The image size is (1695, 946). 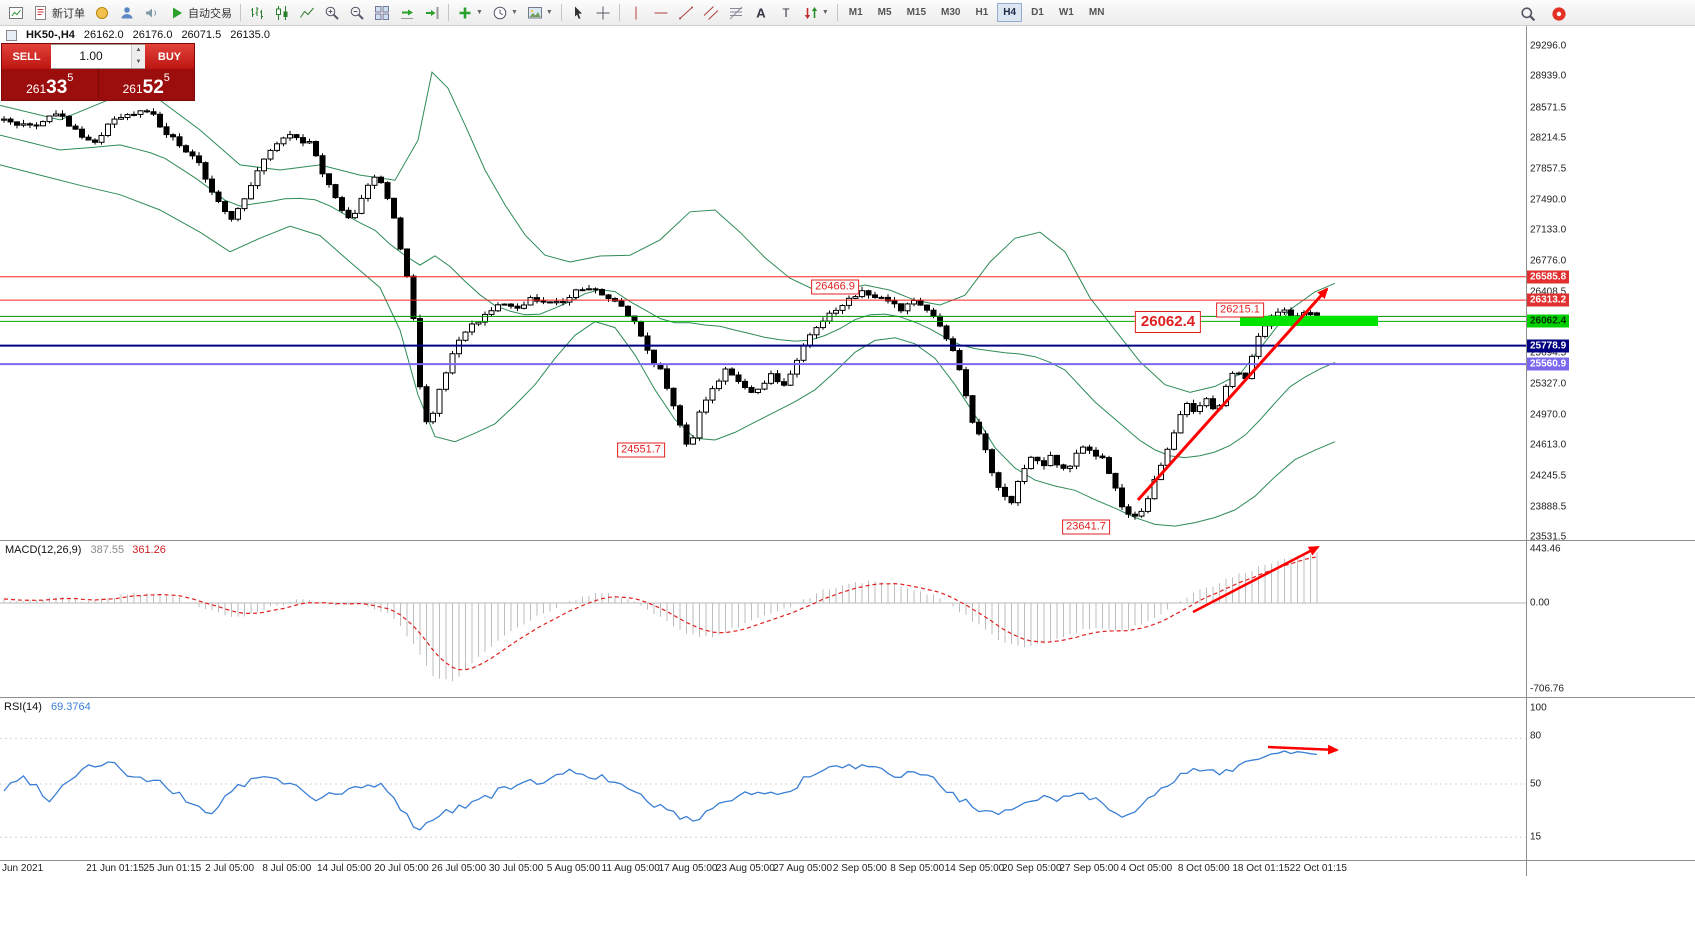 I want to click on price-callout-label: 26062.4, so click(x=1168, y=322).